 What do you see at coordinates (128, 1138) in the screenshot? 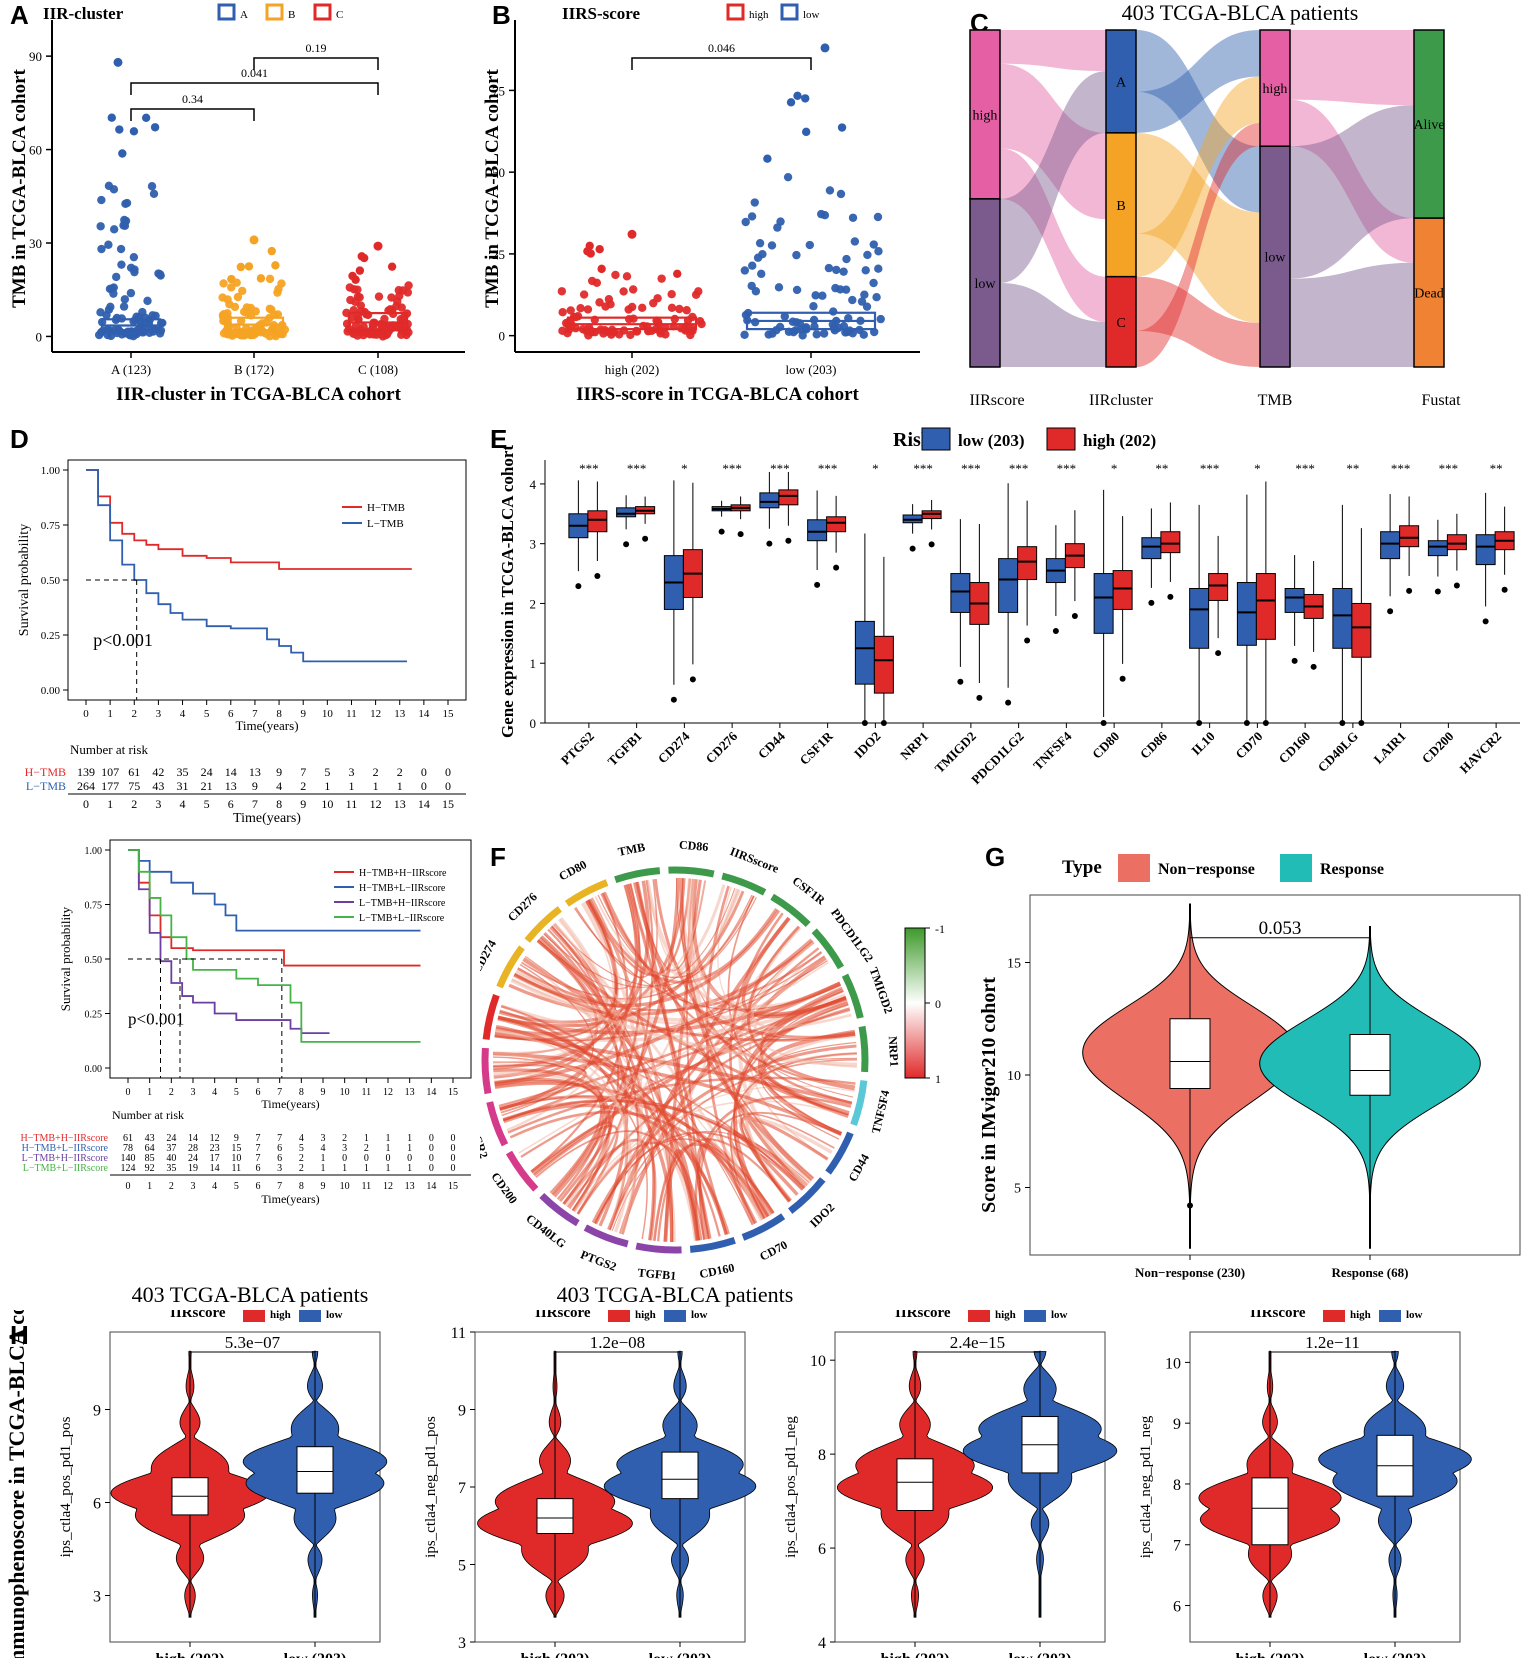
I see `risk-value: 61` at bounding box center [128, 1138].